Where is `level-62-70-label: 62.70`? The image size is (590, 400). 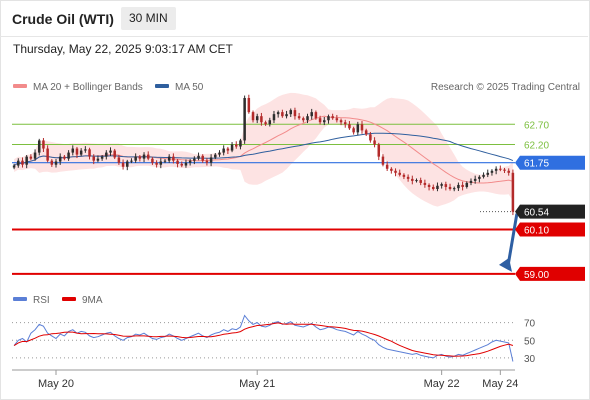
level-62-70-label: 62.70 is located at coordinates (536, 125).